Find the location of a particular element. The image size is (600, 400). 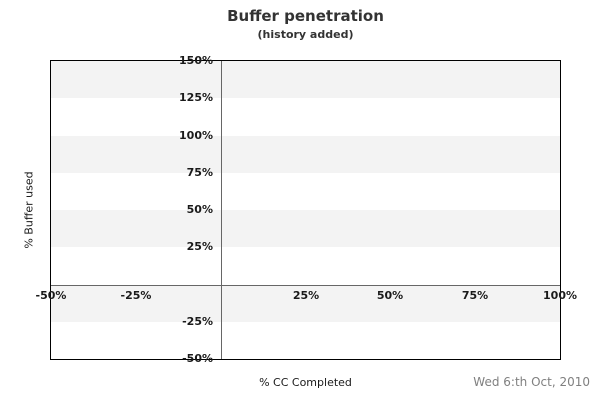

y-axis-label: % Buffer used is located at coordinates (29, 210).